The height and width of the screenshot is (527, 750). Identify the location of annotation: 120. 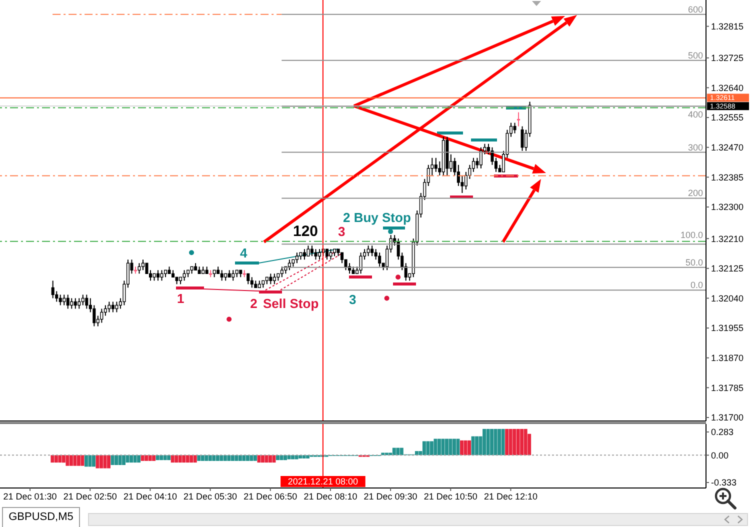
(305, 231).